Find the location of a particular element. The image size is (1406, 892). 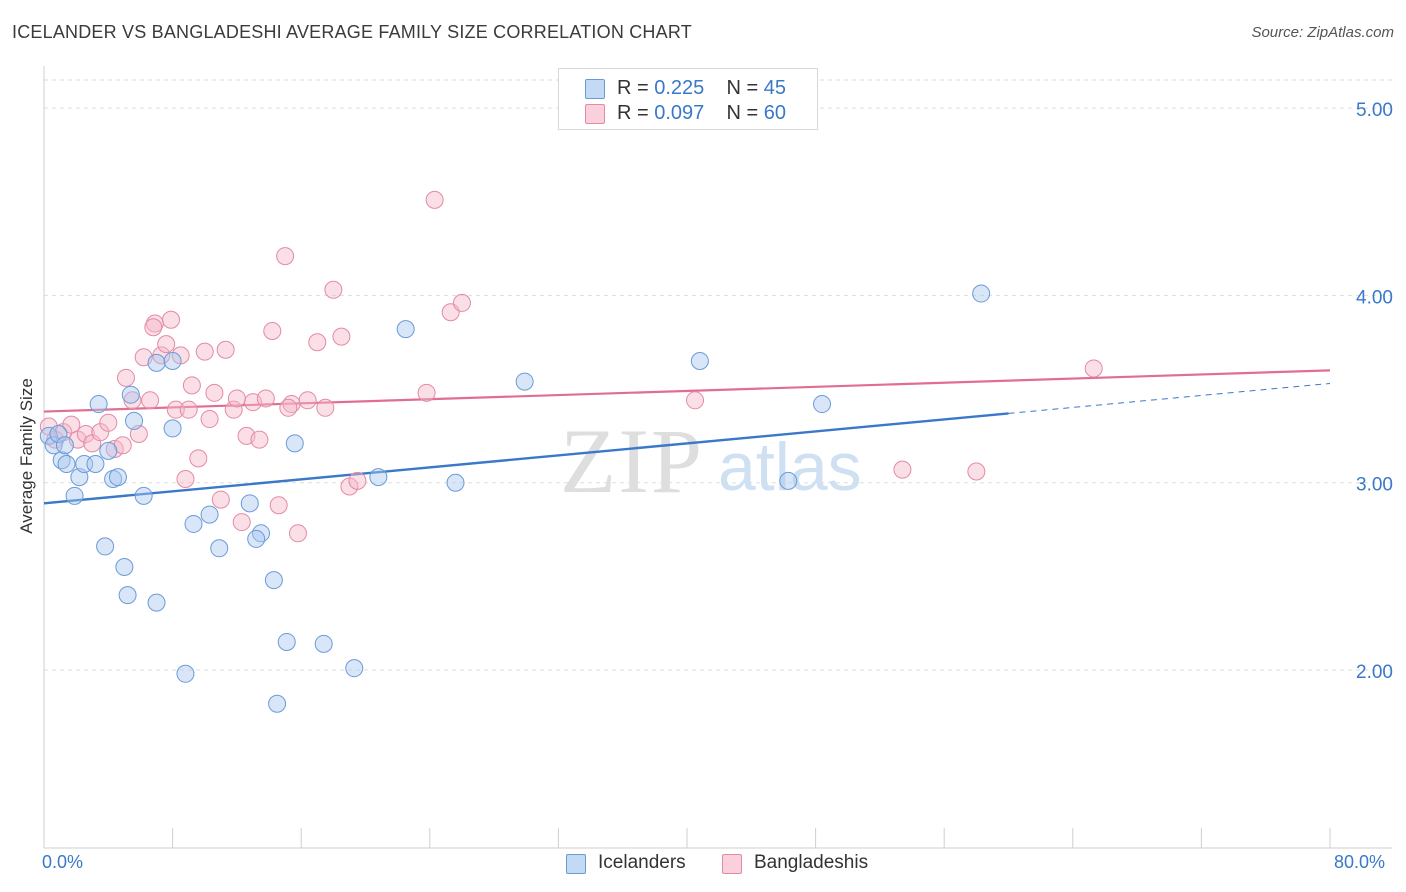

trend-lines is located at coordinates (687, 437).